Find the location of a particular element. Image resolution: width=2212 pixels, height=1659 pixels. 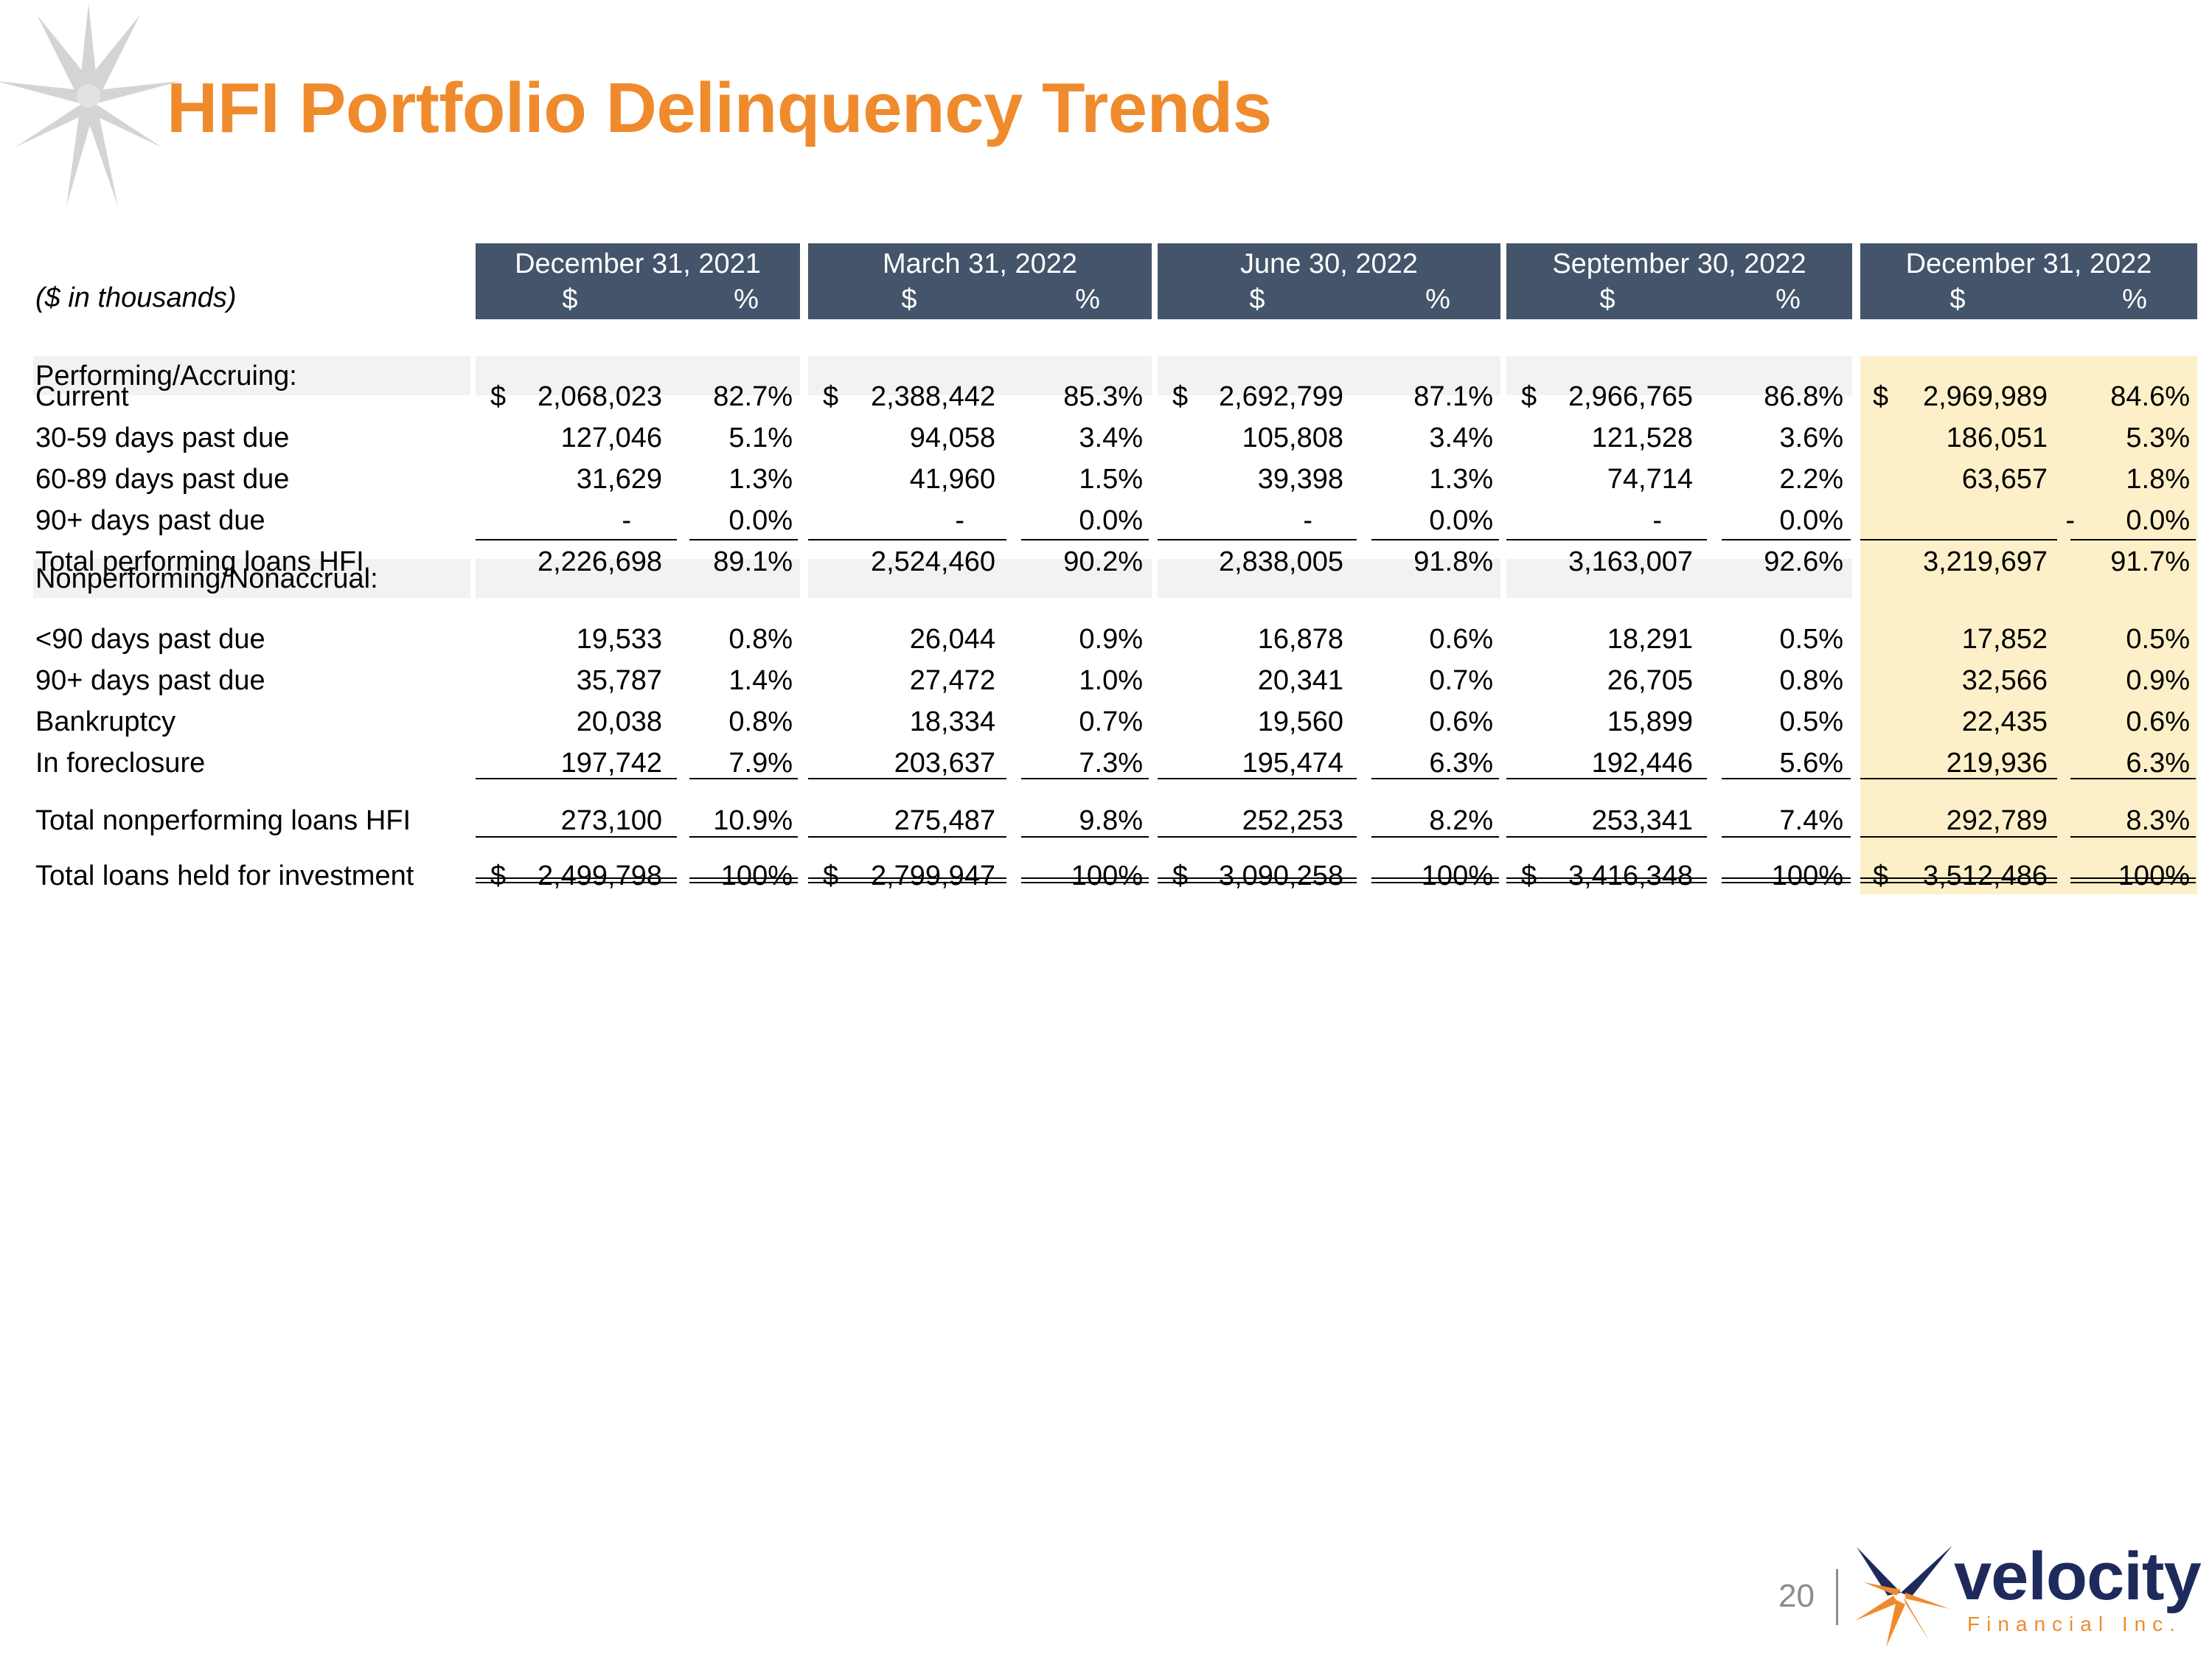

percent-cell: 7.3% is located at coordinates (1111, 763).